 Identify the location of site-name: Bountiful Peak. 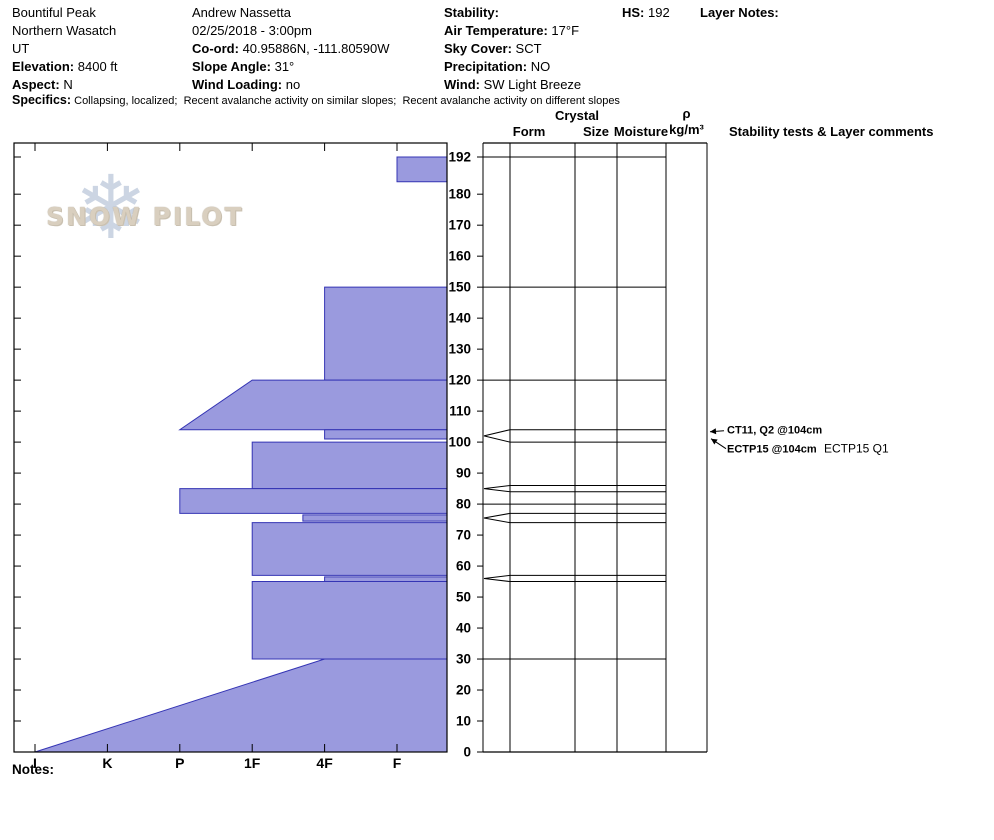
(54, 12).